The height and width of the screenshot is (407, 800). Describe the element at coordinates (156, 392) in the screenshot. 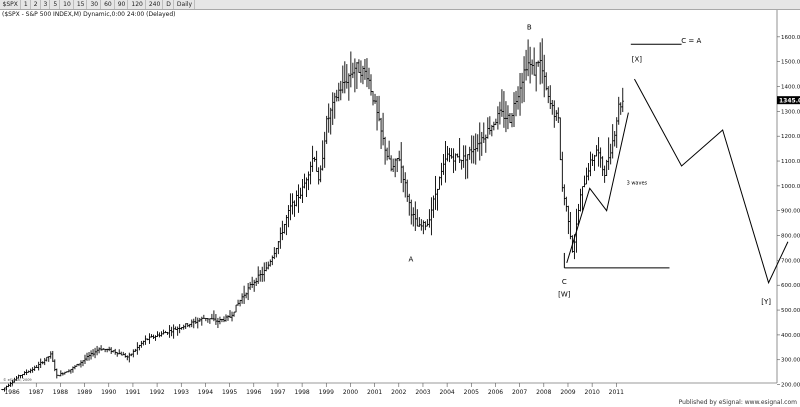

I see `x-tick-label: 1992` at that location.